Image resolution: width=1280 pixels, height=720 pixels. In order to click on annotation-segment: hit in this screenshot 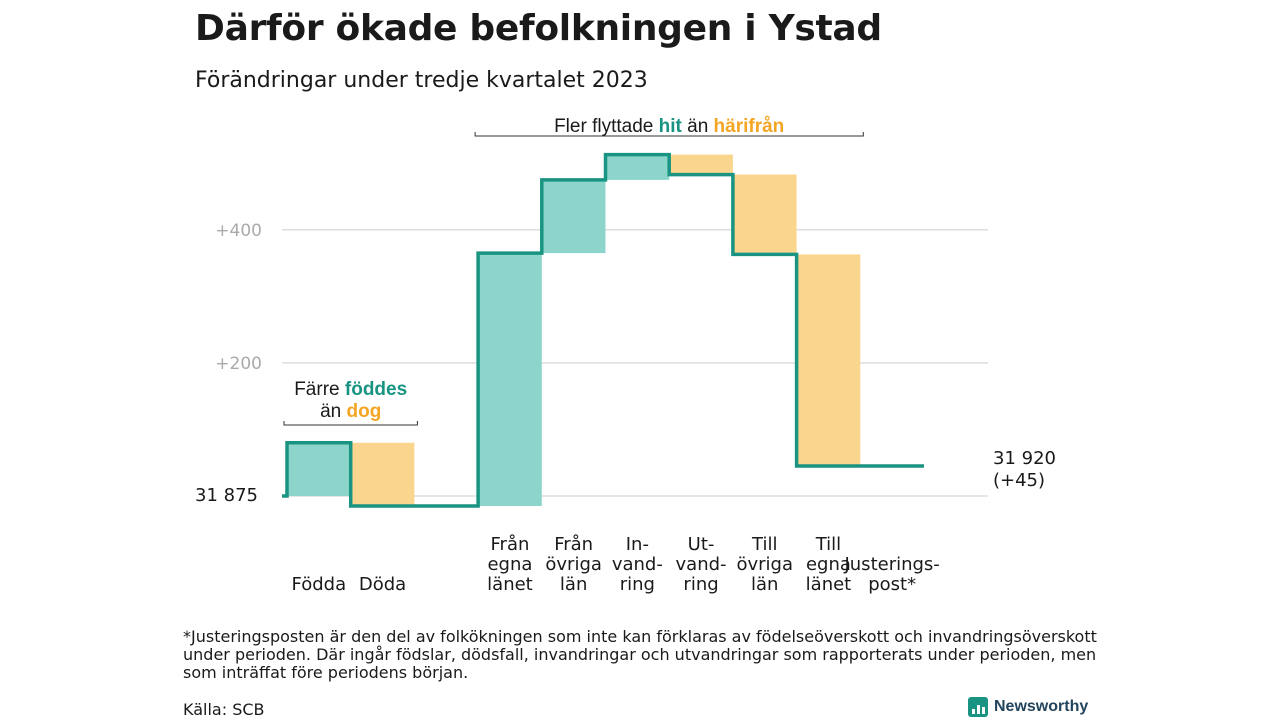, I will do `click(671, 126)`.